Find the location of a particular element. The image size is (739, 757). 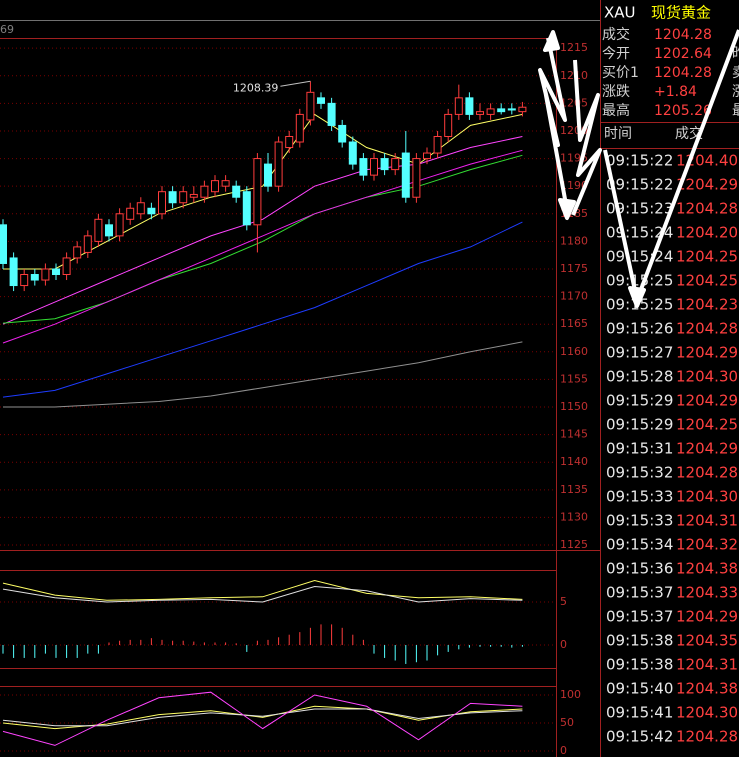

trade-time: 09:15:34 is located at coordinates (639, 545).